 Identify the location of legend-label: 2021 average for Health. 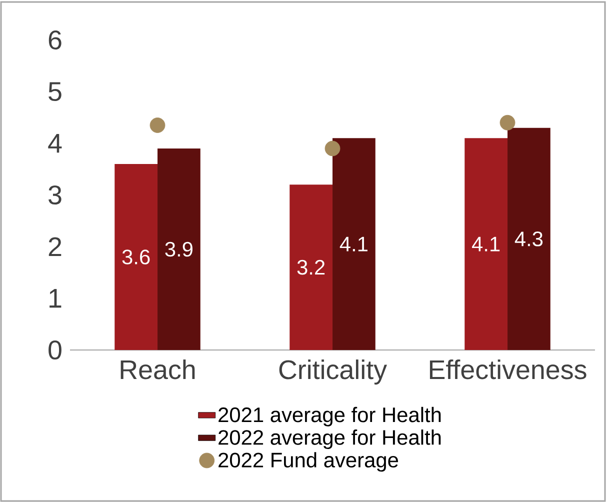
(329, 416).